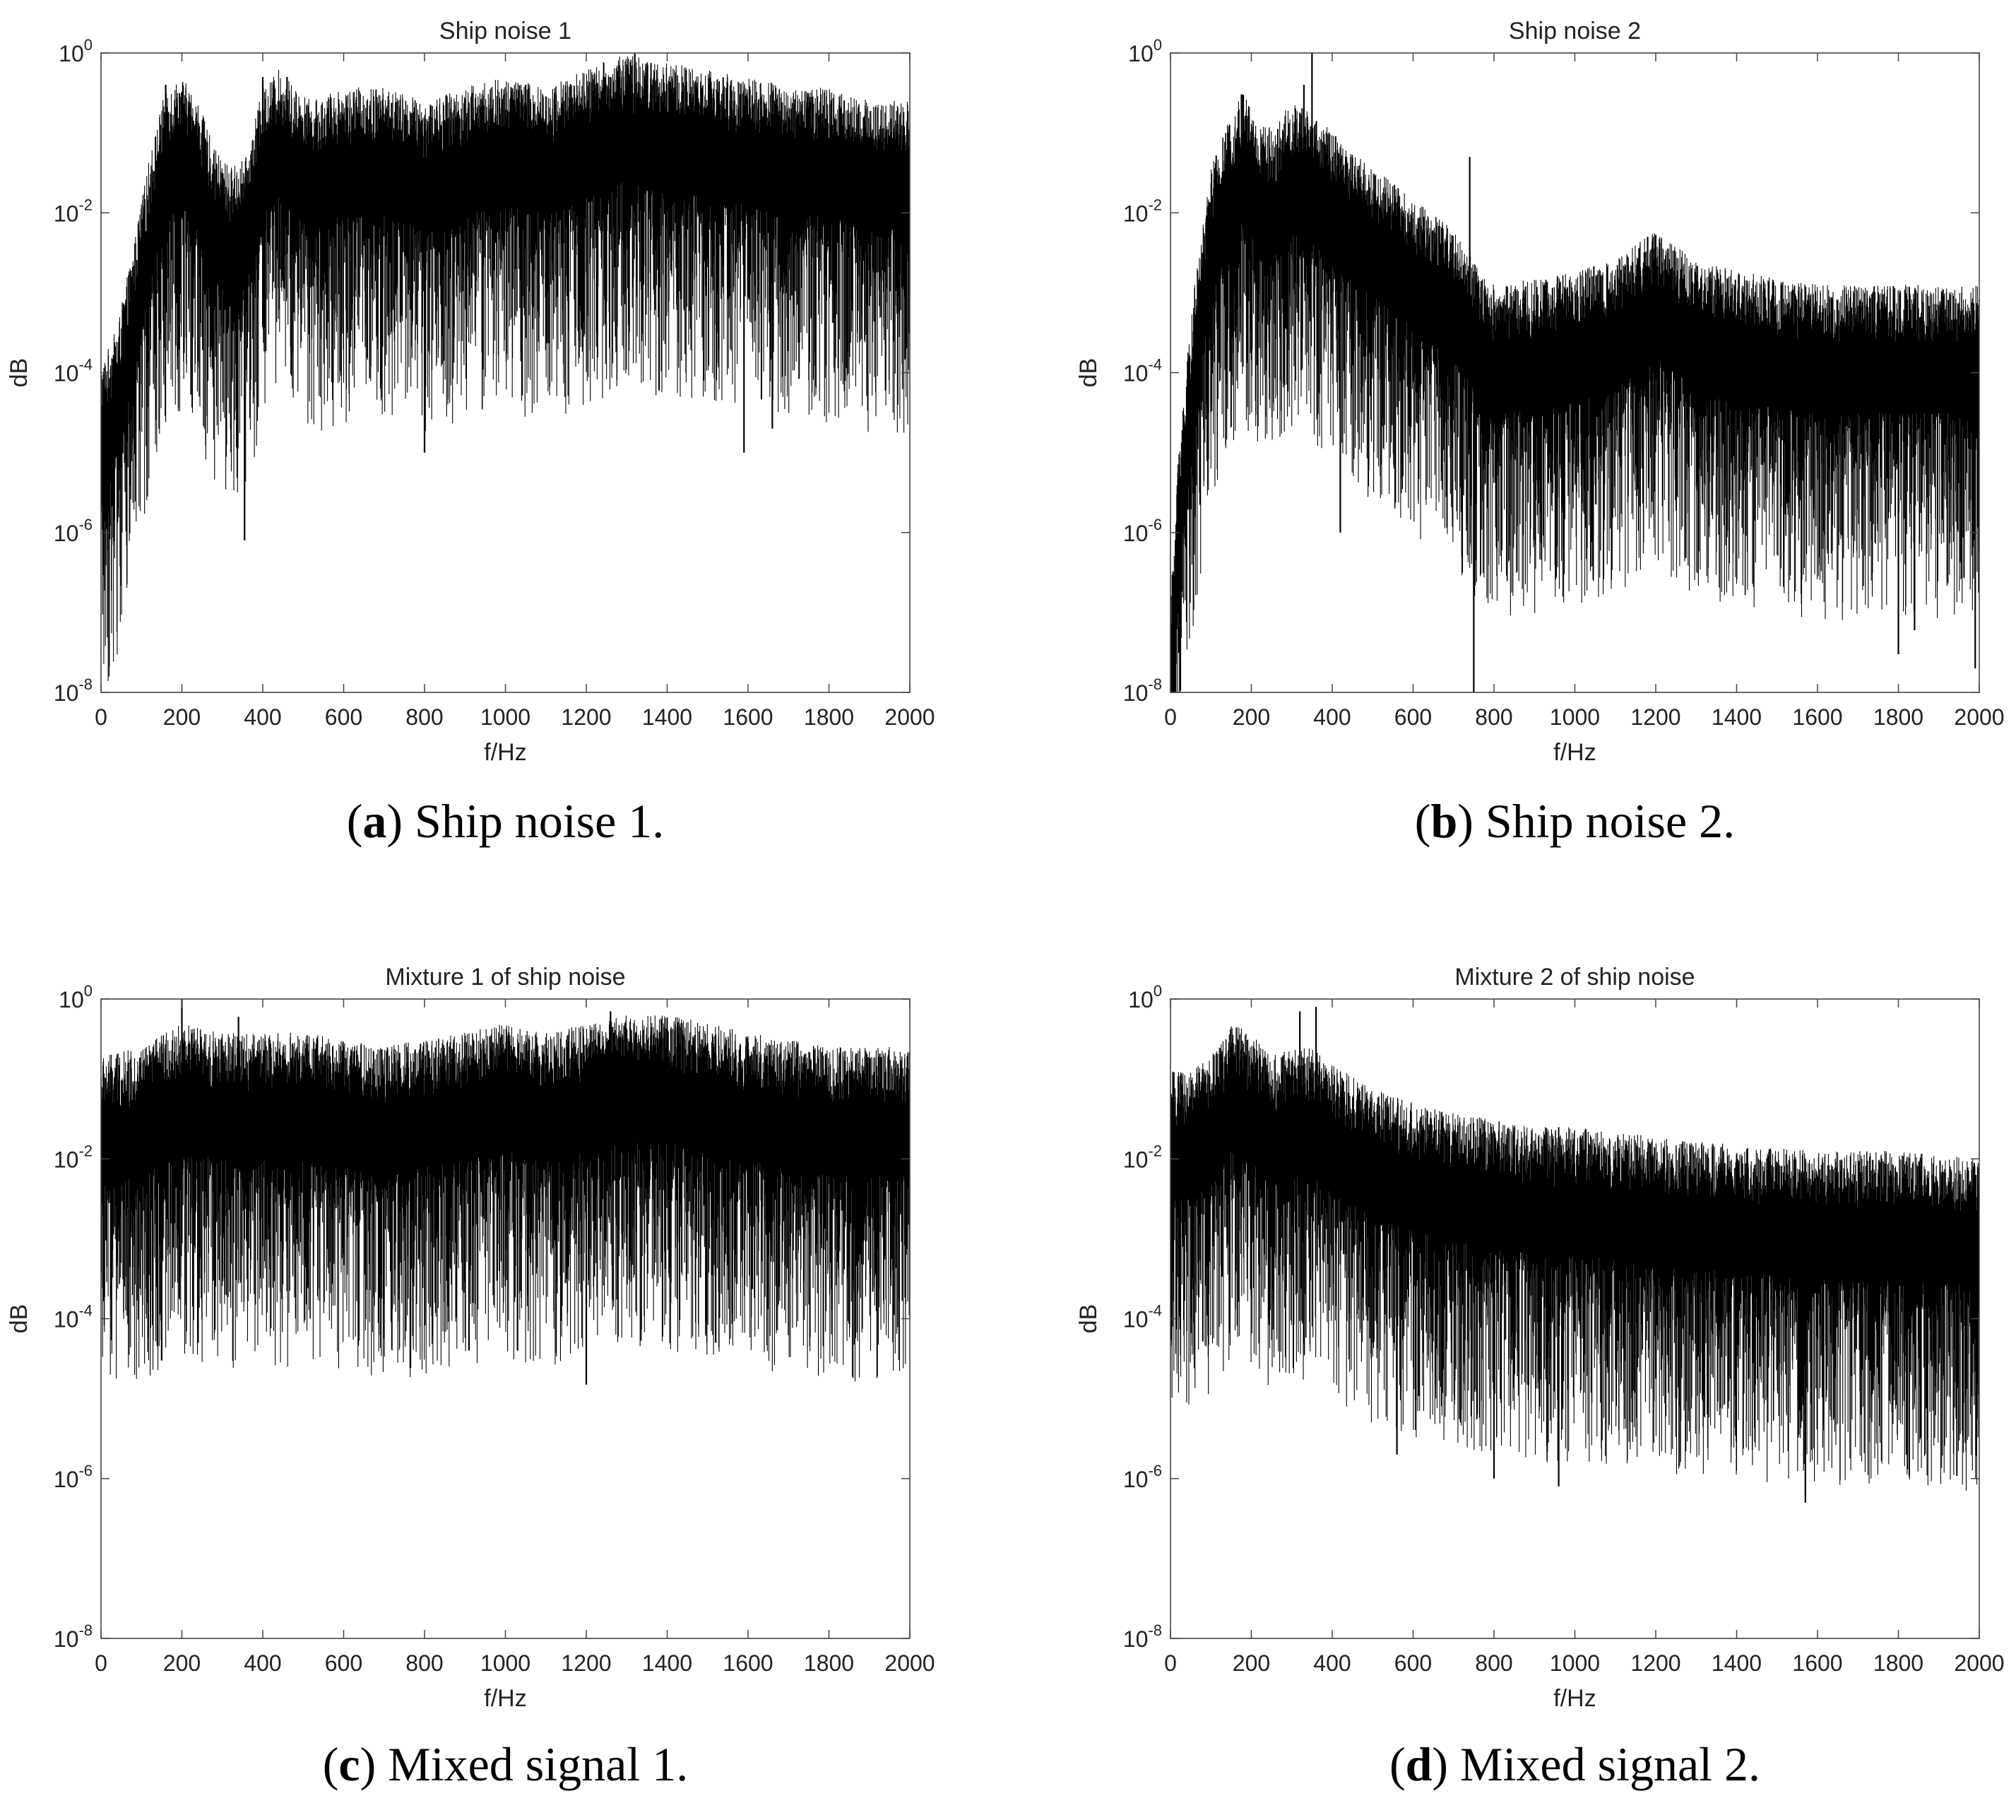 This screenshot has height=1820, width=2016. I want to click on chart-title: Ship noise 2, so click(1575, 32).